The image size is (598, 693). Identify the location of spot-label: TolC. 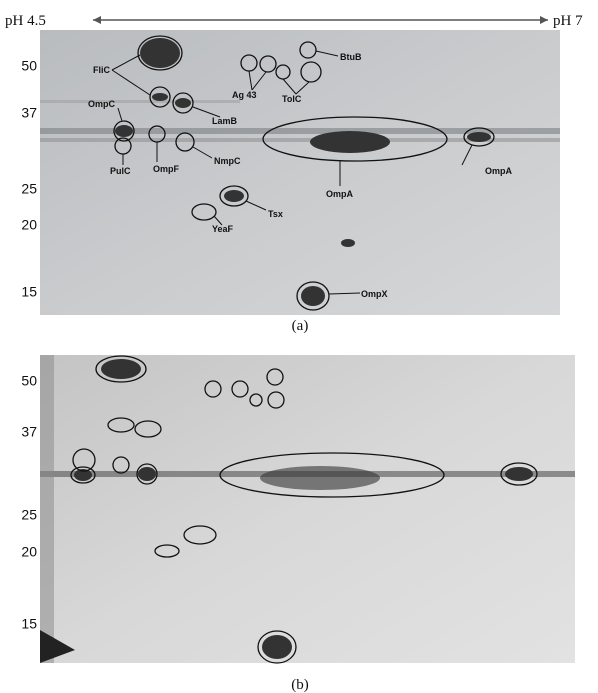
(292, 99).